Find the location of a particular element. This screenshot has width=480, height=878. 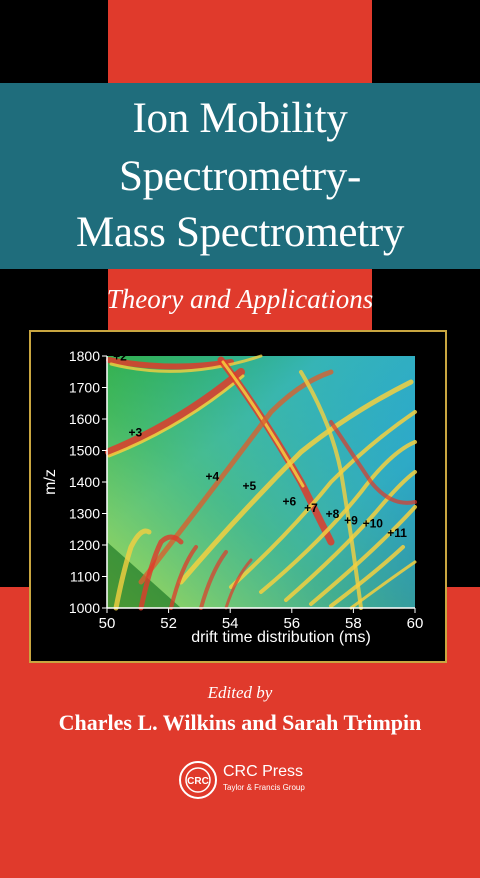

charge-state-label: +2 is located at coordinates (120, 357).